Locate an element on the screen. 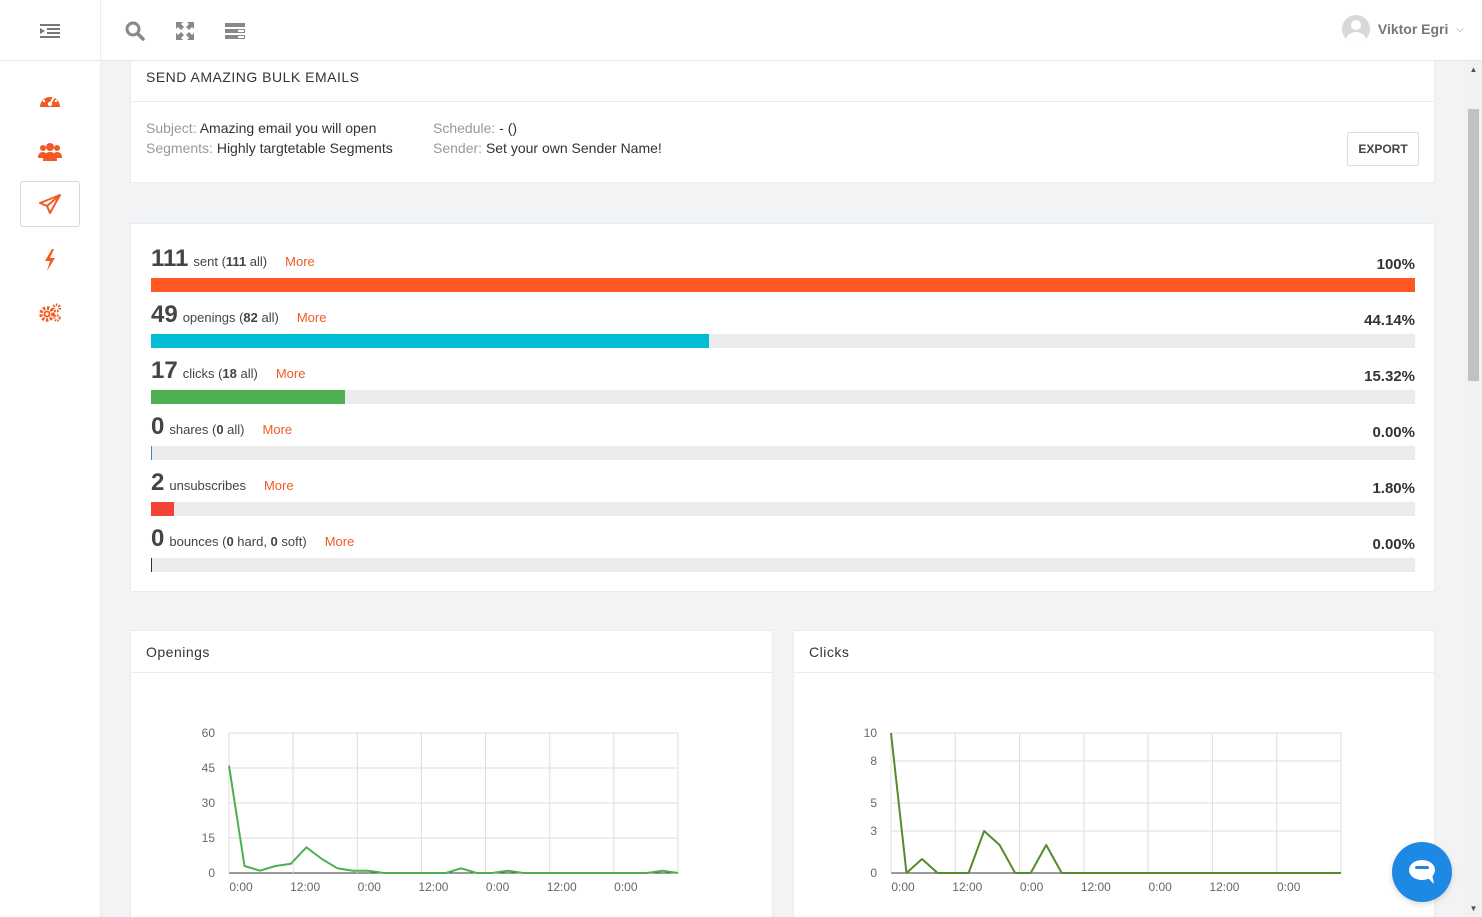 The width and height of the screenshot is (1482, 917). brand-area is located at coordinates (50, 30).